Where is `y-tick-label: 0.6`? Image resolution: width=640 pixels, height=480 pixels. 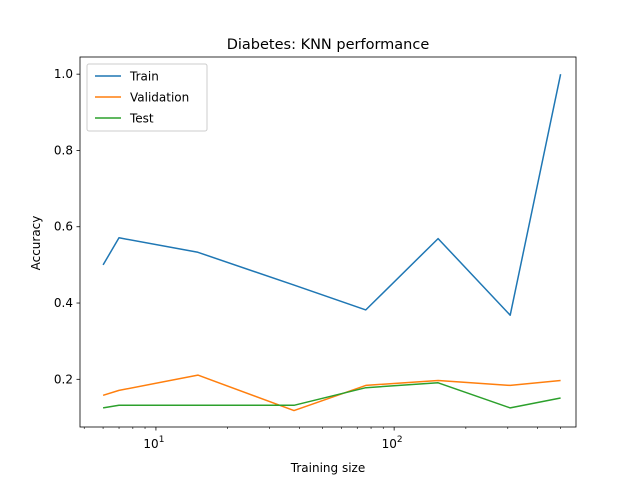 y-tick-label: 0.6 is located at coordinates (63, 227).